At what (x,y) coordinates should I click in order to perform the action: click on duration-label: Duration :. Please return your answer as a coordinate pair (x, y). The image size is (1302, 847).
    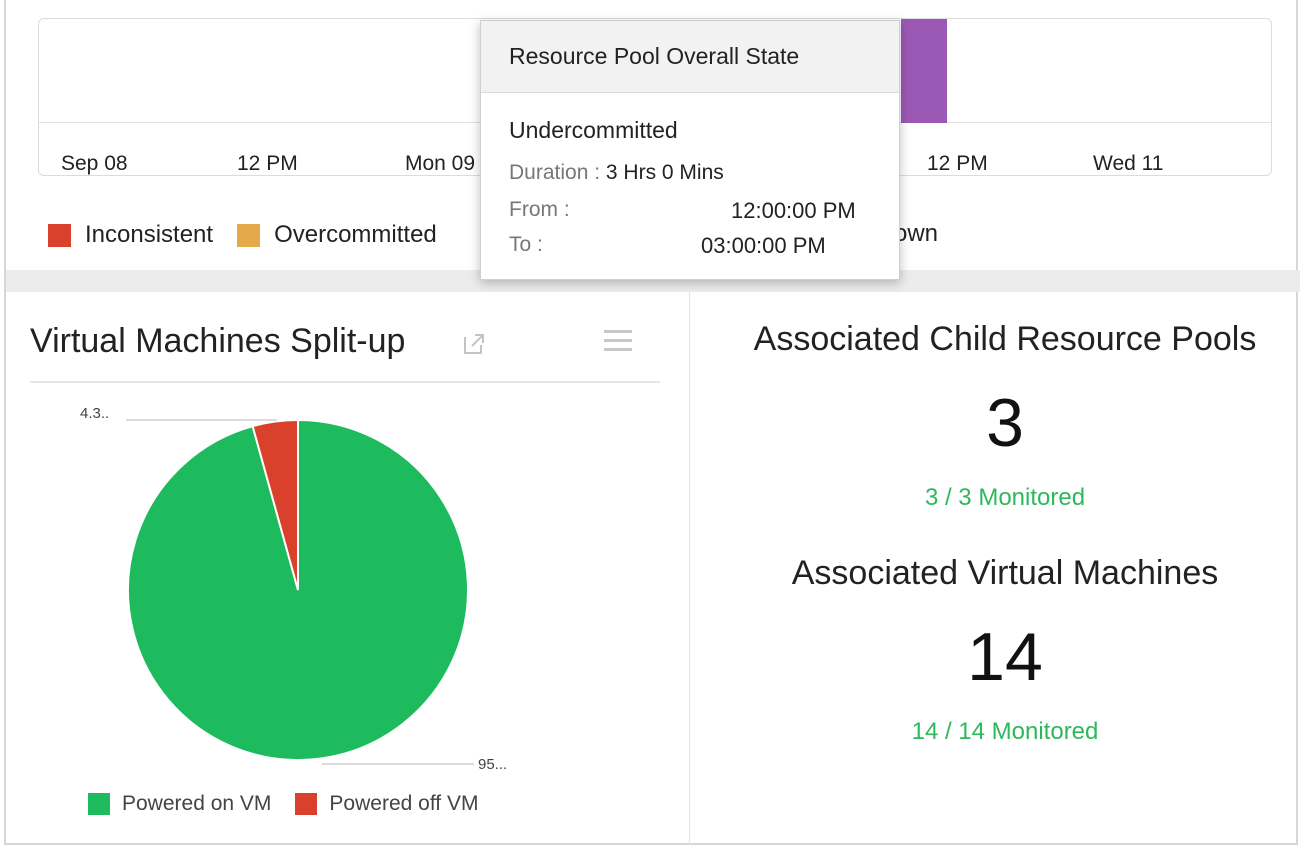
    Looking at the image, I should click on (555, 172).